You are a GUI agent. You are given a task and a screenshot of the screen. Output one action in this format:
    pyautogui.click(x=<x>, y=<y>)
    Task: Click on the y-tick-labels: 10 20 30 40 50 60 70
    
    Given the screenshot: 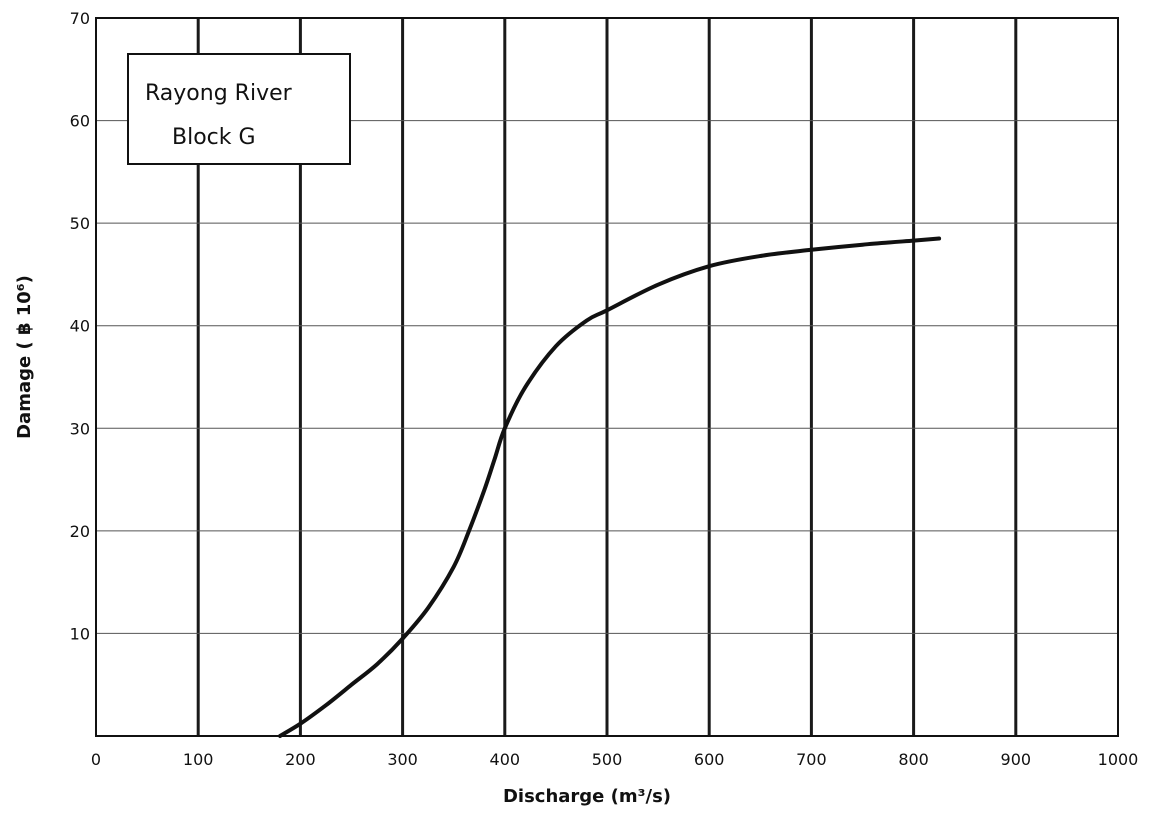 What is the action you would take?
    pyautogui.click(x=80, y=326)
    